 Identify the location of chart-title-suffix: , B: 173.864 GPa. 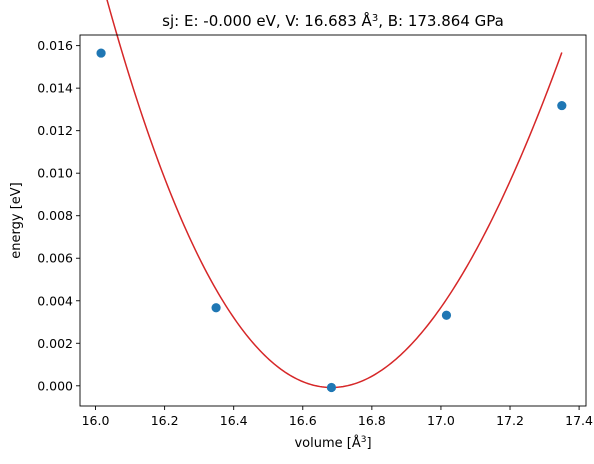
(441, 21).